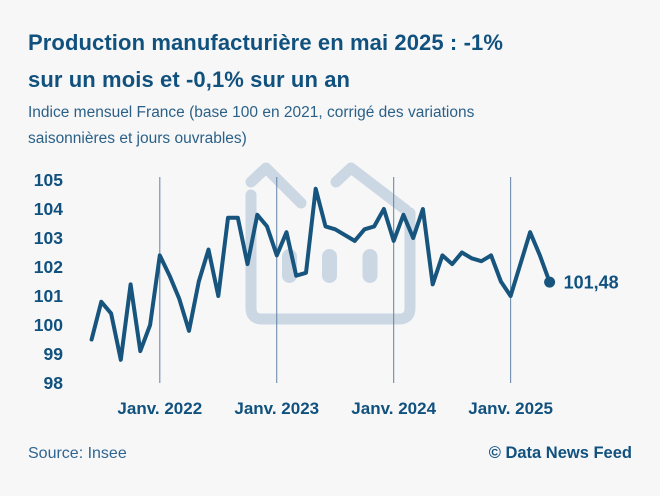 The width and height of the screenshot is (660, 496). What do you see at coordinates (54, 354) in the screenshot?
I see `y-tick-label: 99` at bounding box center [54, 354].